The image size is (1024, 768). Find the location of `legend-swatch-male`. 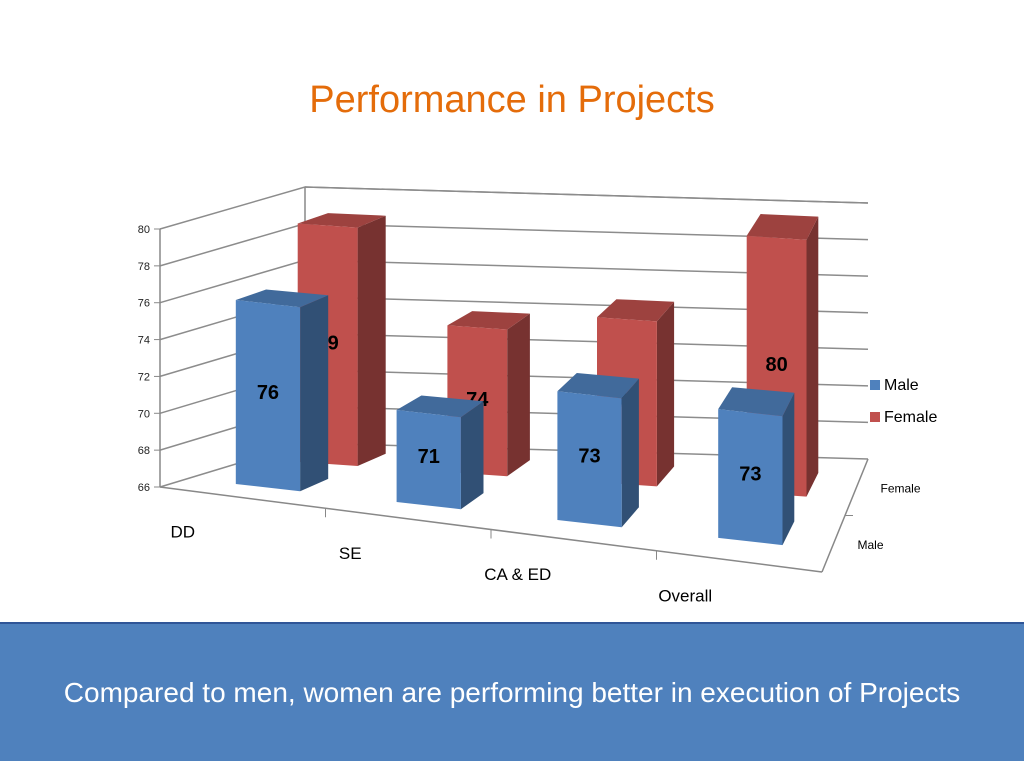

legend-swatch-male is located at coordinates (875, 385).